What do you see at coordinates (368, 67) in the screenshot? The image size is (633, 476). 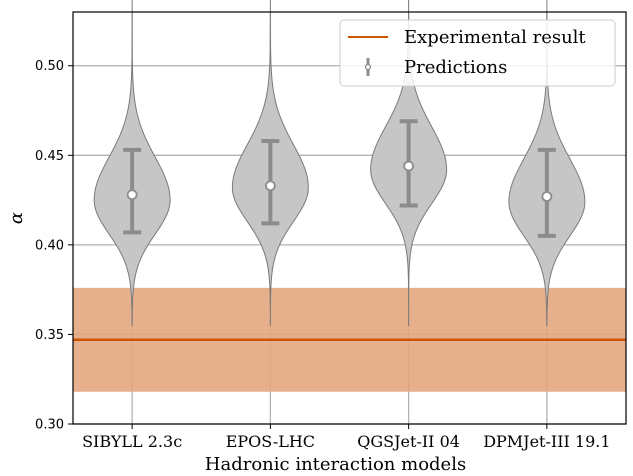 I see `legend-predictions-swatch` at bounding box center [368, 67].